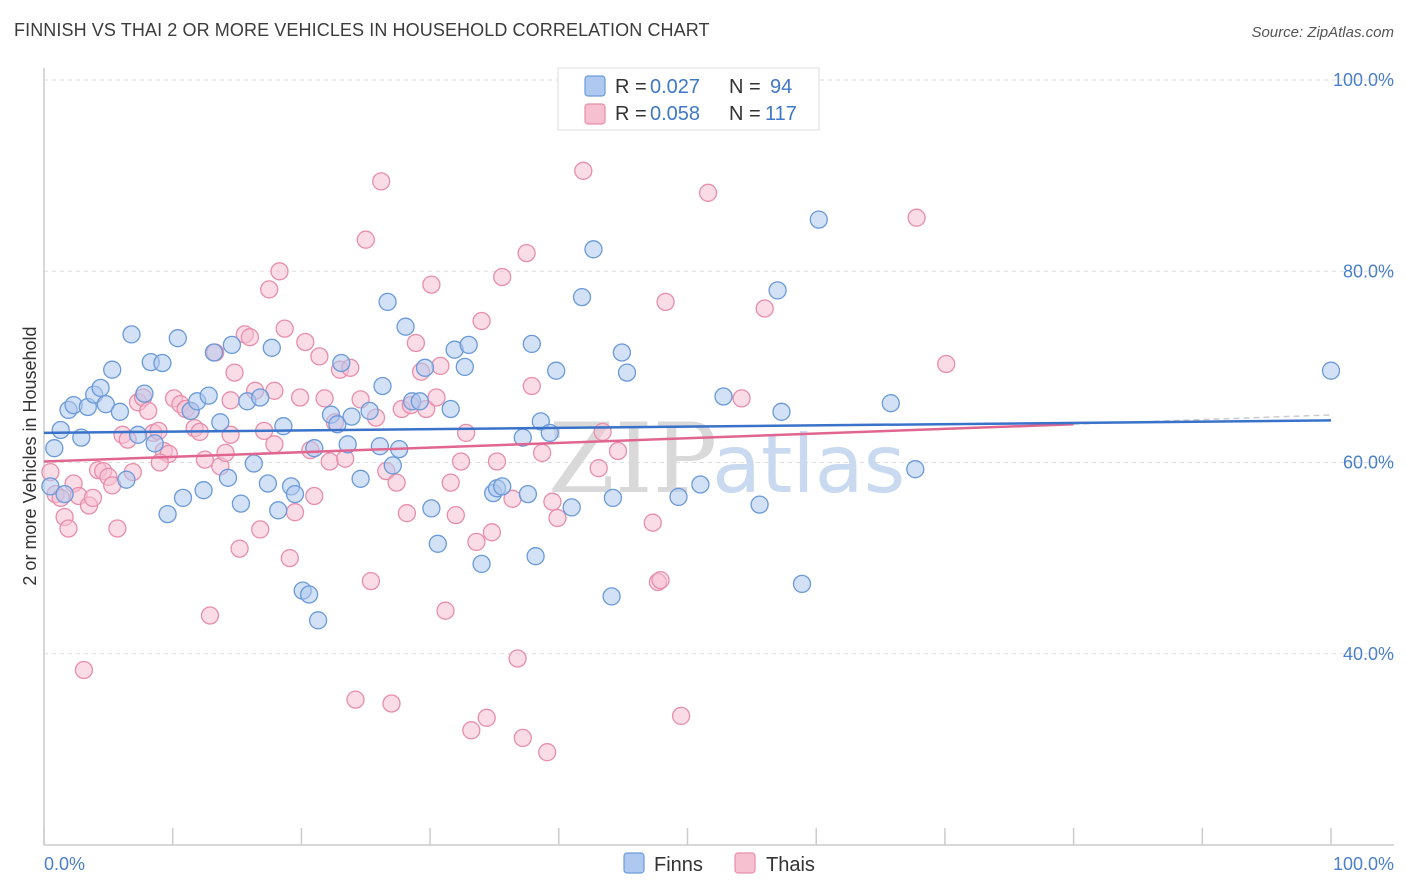  What do you see at coordinates (1363, 80) in the screenshot?
I see `y-tick-label-100: 100.0%` at bounding box center [1363, 80].